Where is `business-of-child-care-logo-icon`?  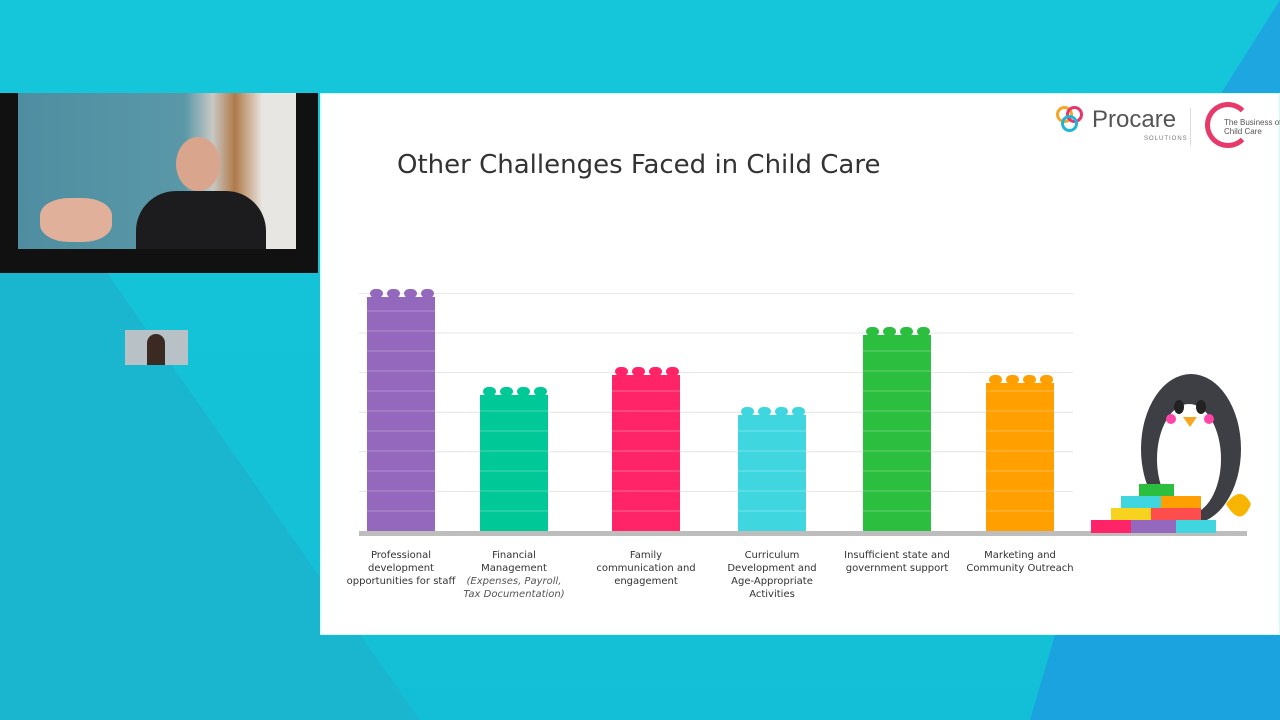 business-of-child-care-logo-icon is located at coordinates (1228, 125).